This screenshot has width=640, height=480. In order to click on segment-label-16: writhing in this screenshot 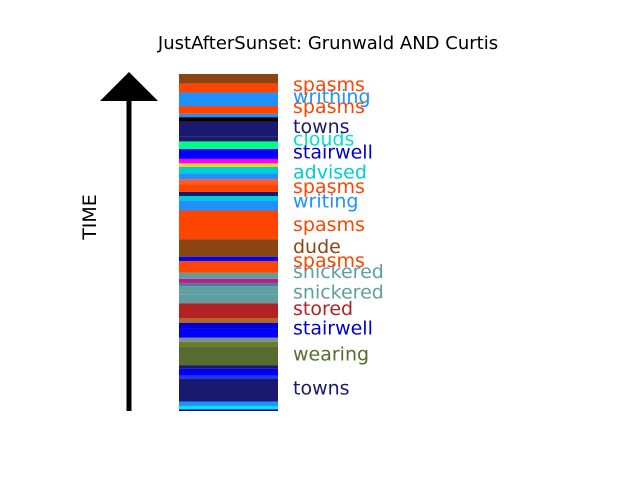, I will do `click(332, 97)`.